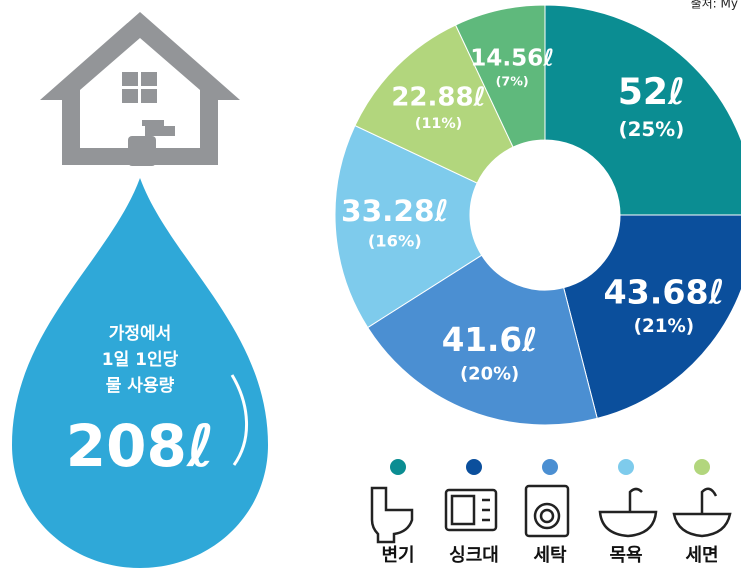 Image resolution: width=741 pixels, height=569 pixels. I want to click on slice-percent-label: (20%), so click(489, 373).